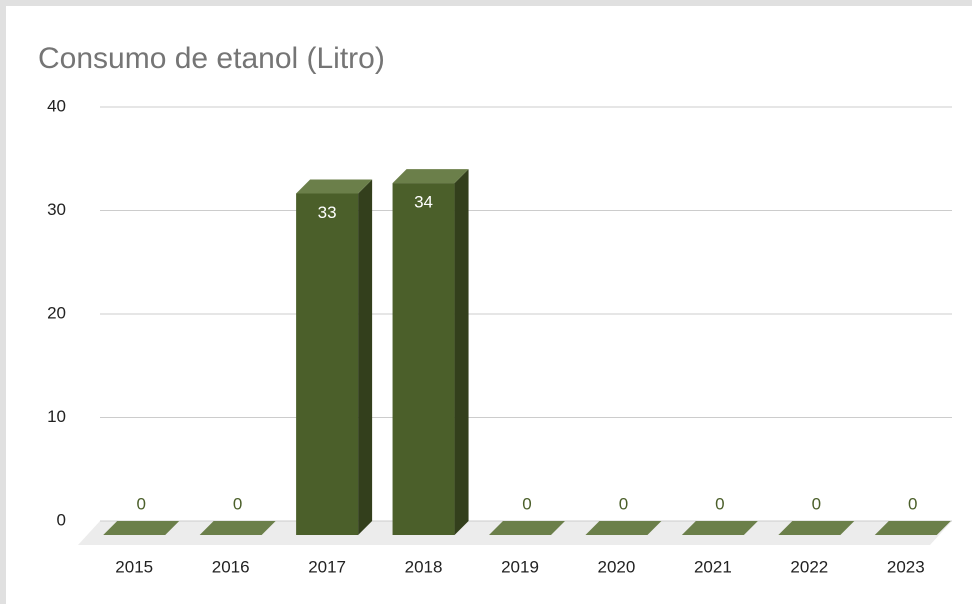 The image size is (972, 604). Describe the element at coordinates (327, 212) in the screenshot. I see `data-label: 33` at that location.